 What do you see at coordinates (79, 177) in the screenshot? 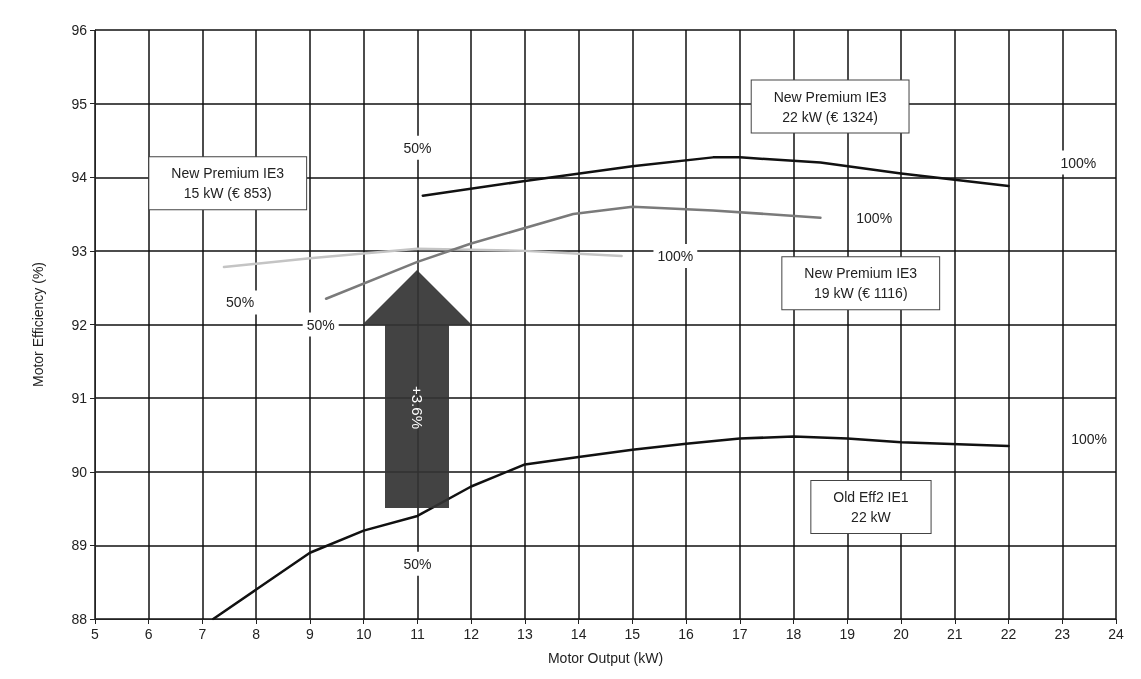
I see `y-tick-label: 94` at bounding box center [79, 177].